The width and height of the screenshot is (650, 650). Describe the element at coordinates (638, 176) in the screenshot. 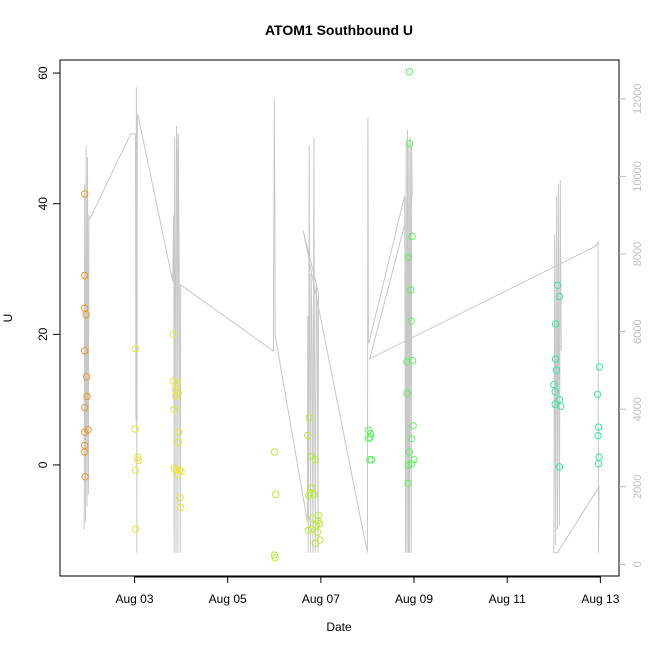

I see `y2-tick-label: 10000` at that location.